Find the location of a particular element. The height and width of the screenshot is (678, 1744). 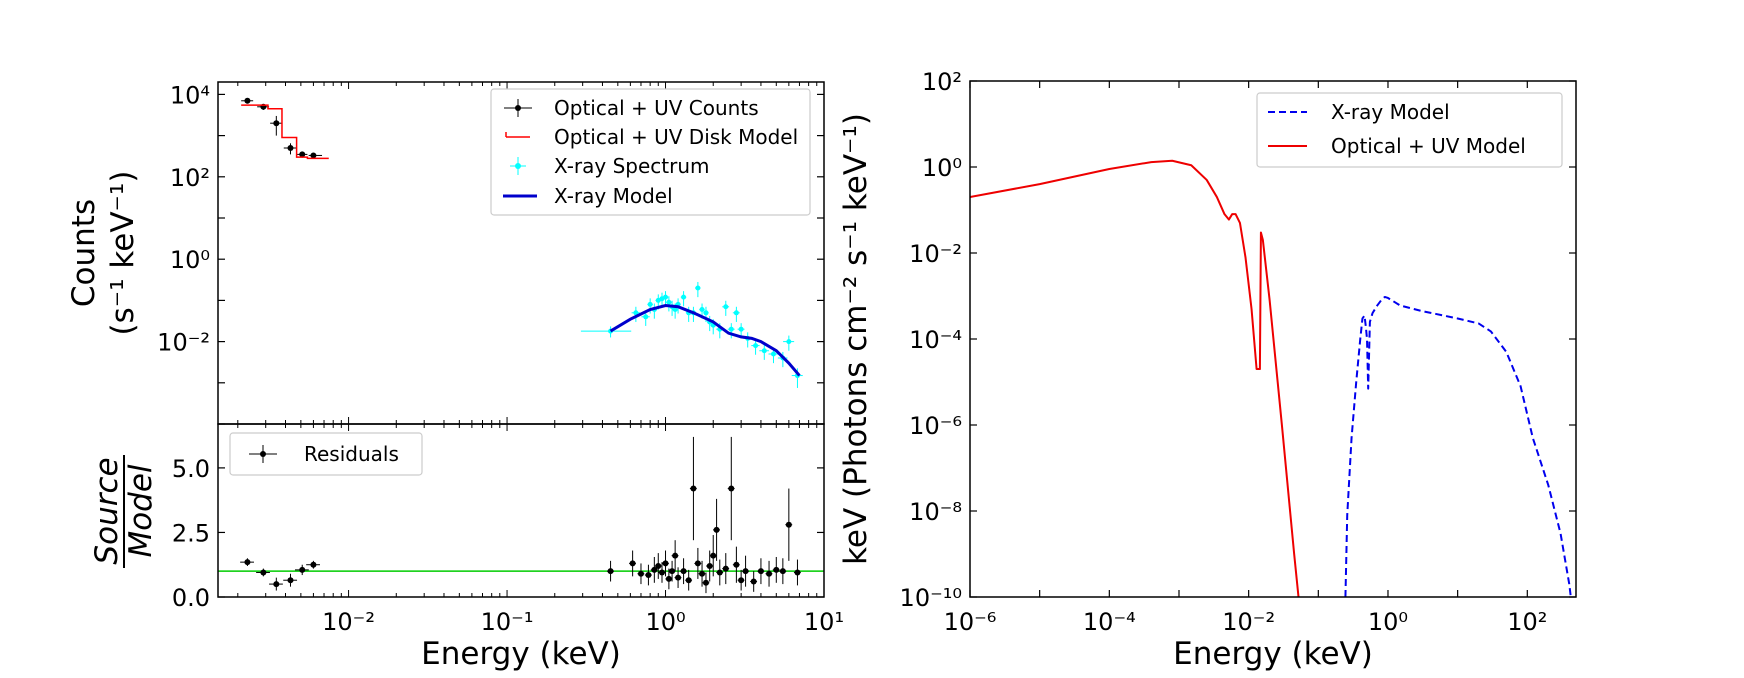

legend-entry-x-ray-model: X-ray Model is located at coordinates (588, 196).